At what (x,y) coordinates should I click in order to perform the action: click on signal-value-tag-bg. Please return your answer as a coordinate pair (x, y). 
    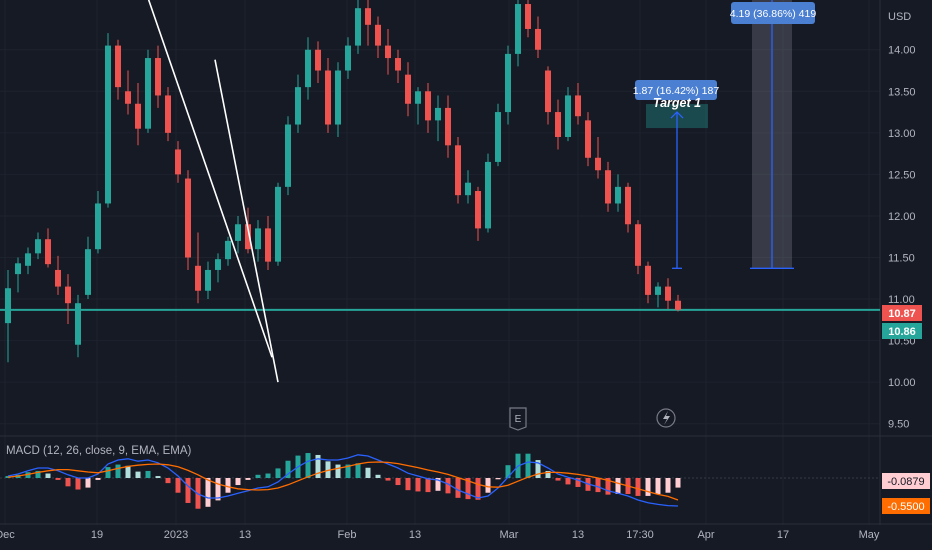
    Looking at the image, I should click on (906, 506).